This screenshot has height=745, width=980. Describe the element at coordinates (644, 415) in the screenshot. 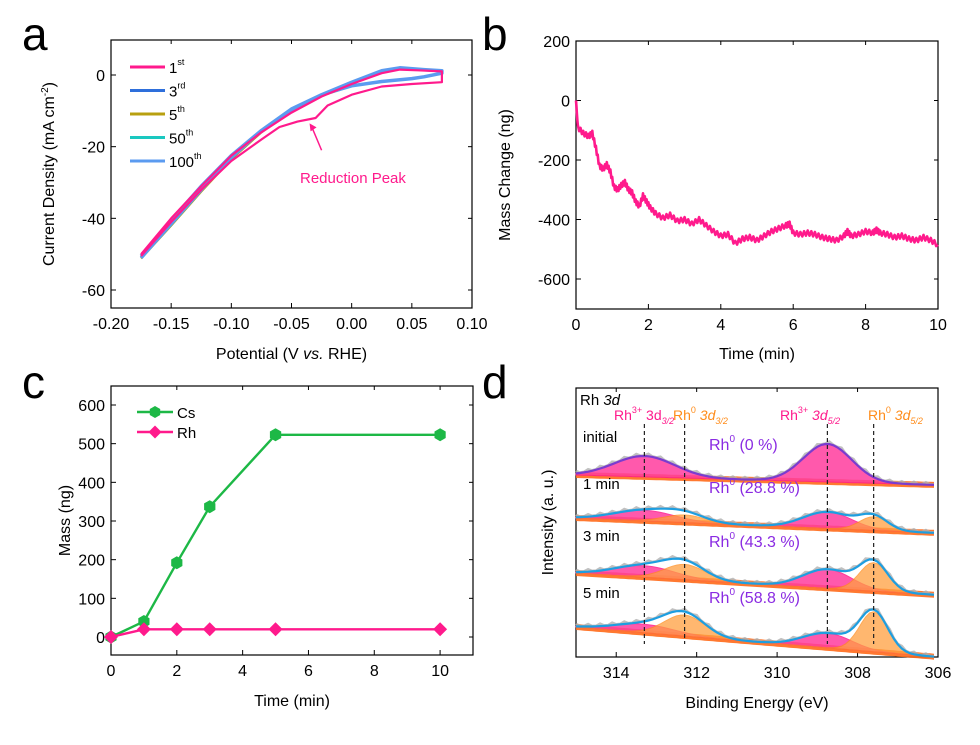

I see `peak-label: Rh3+ 3d3/2` at that location.